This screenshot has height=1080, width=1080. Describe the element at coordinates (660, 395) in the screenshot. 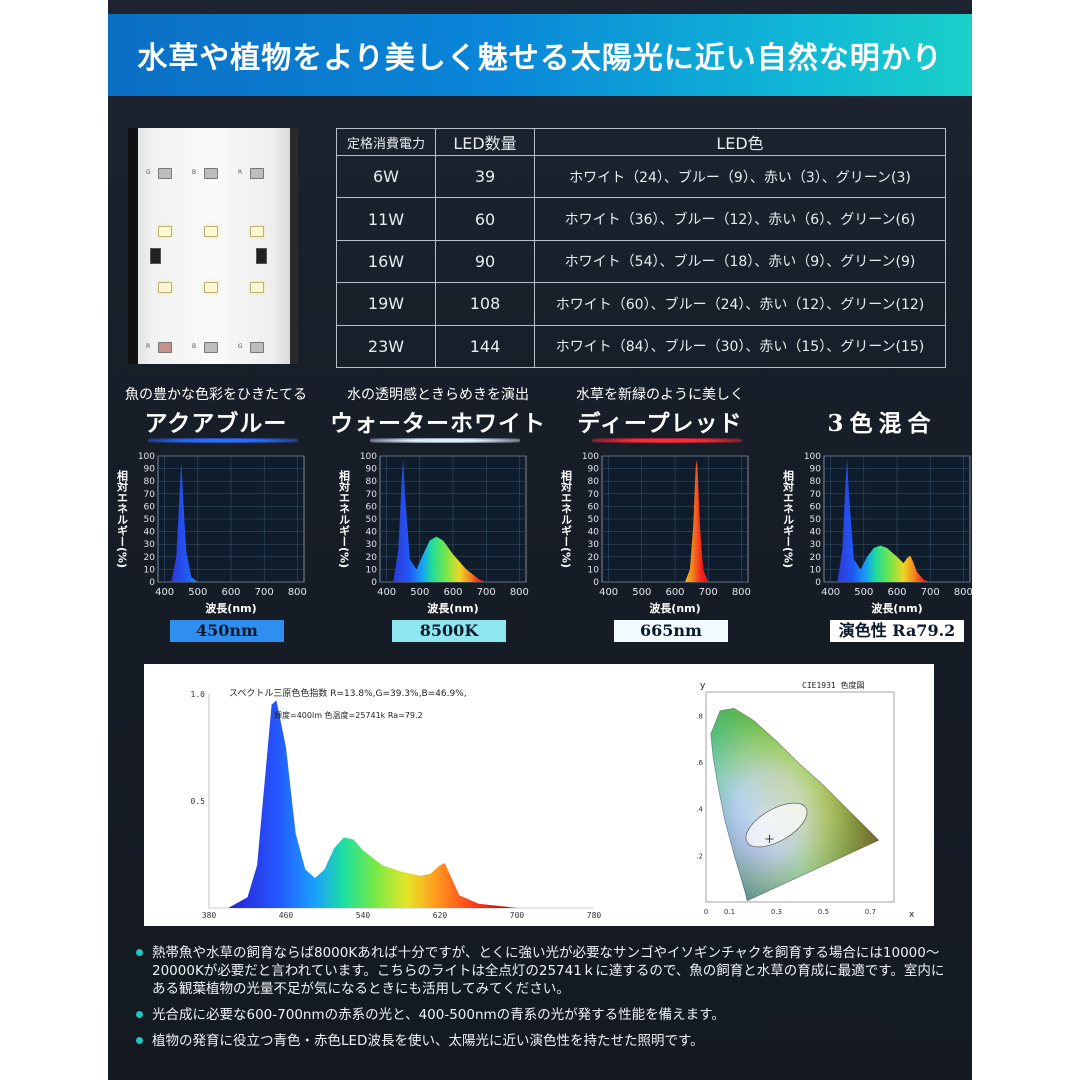

I see `panel-subtitle: 水草を新緑のように美しく` at that location.